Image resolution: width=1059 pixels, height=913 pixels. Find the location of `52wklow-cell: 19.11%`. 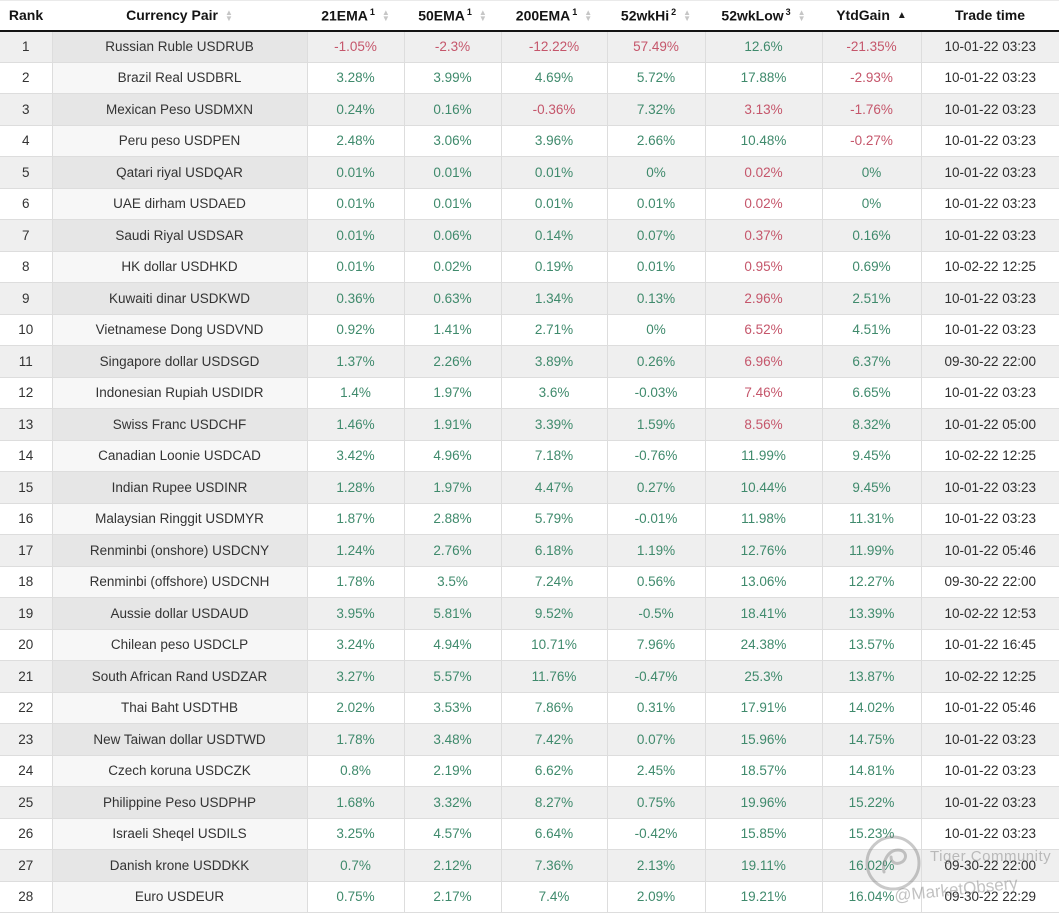

52wklow-cell: 19.11% is located at coordinates (763, 865).